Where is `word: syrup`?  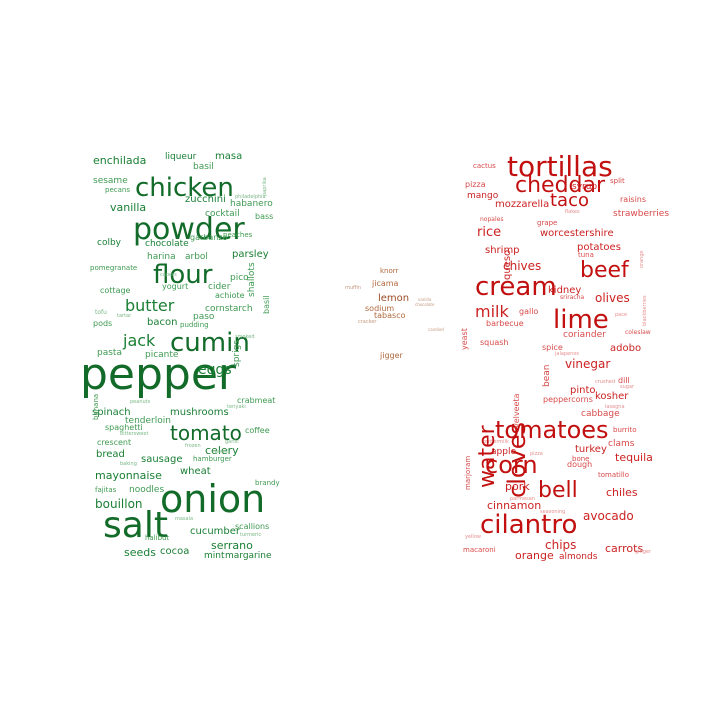 word: syrup is located at coordinates (585, 187).